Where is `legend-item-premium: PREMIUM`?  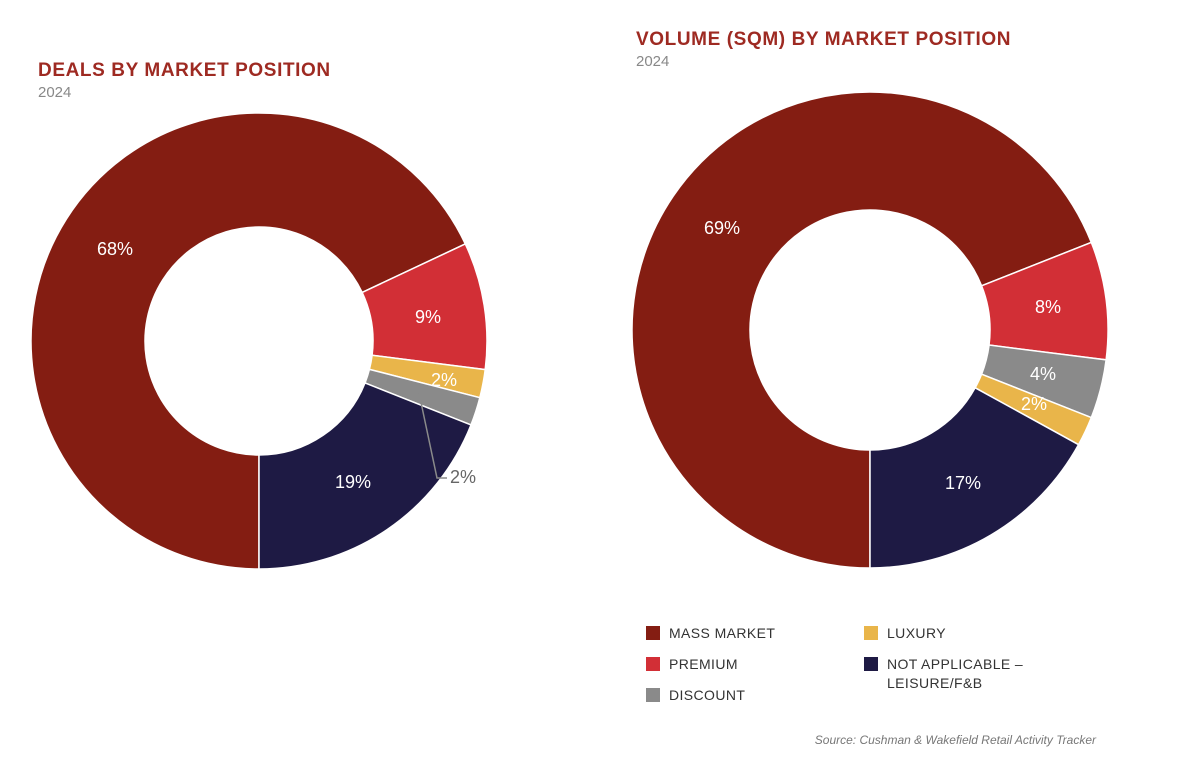
legend-item-premium: PREMIUM is located at coordinates (692, 665).